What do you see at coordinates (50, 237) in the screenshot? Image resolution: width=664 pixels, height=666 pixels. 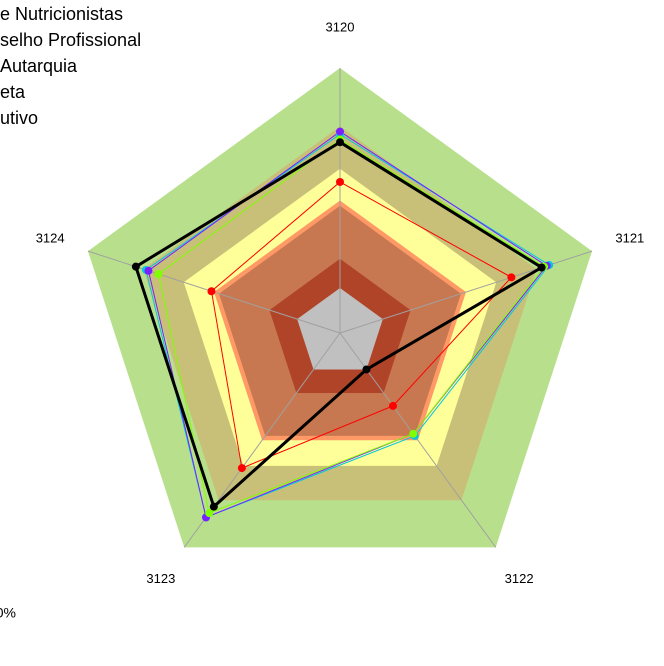 I see `axis-label: 3124` at bounding box center [50, 237].